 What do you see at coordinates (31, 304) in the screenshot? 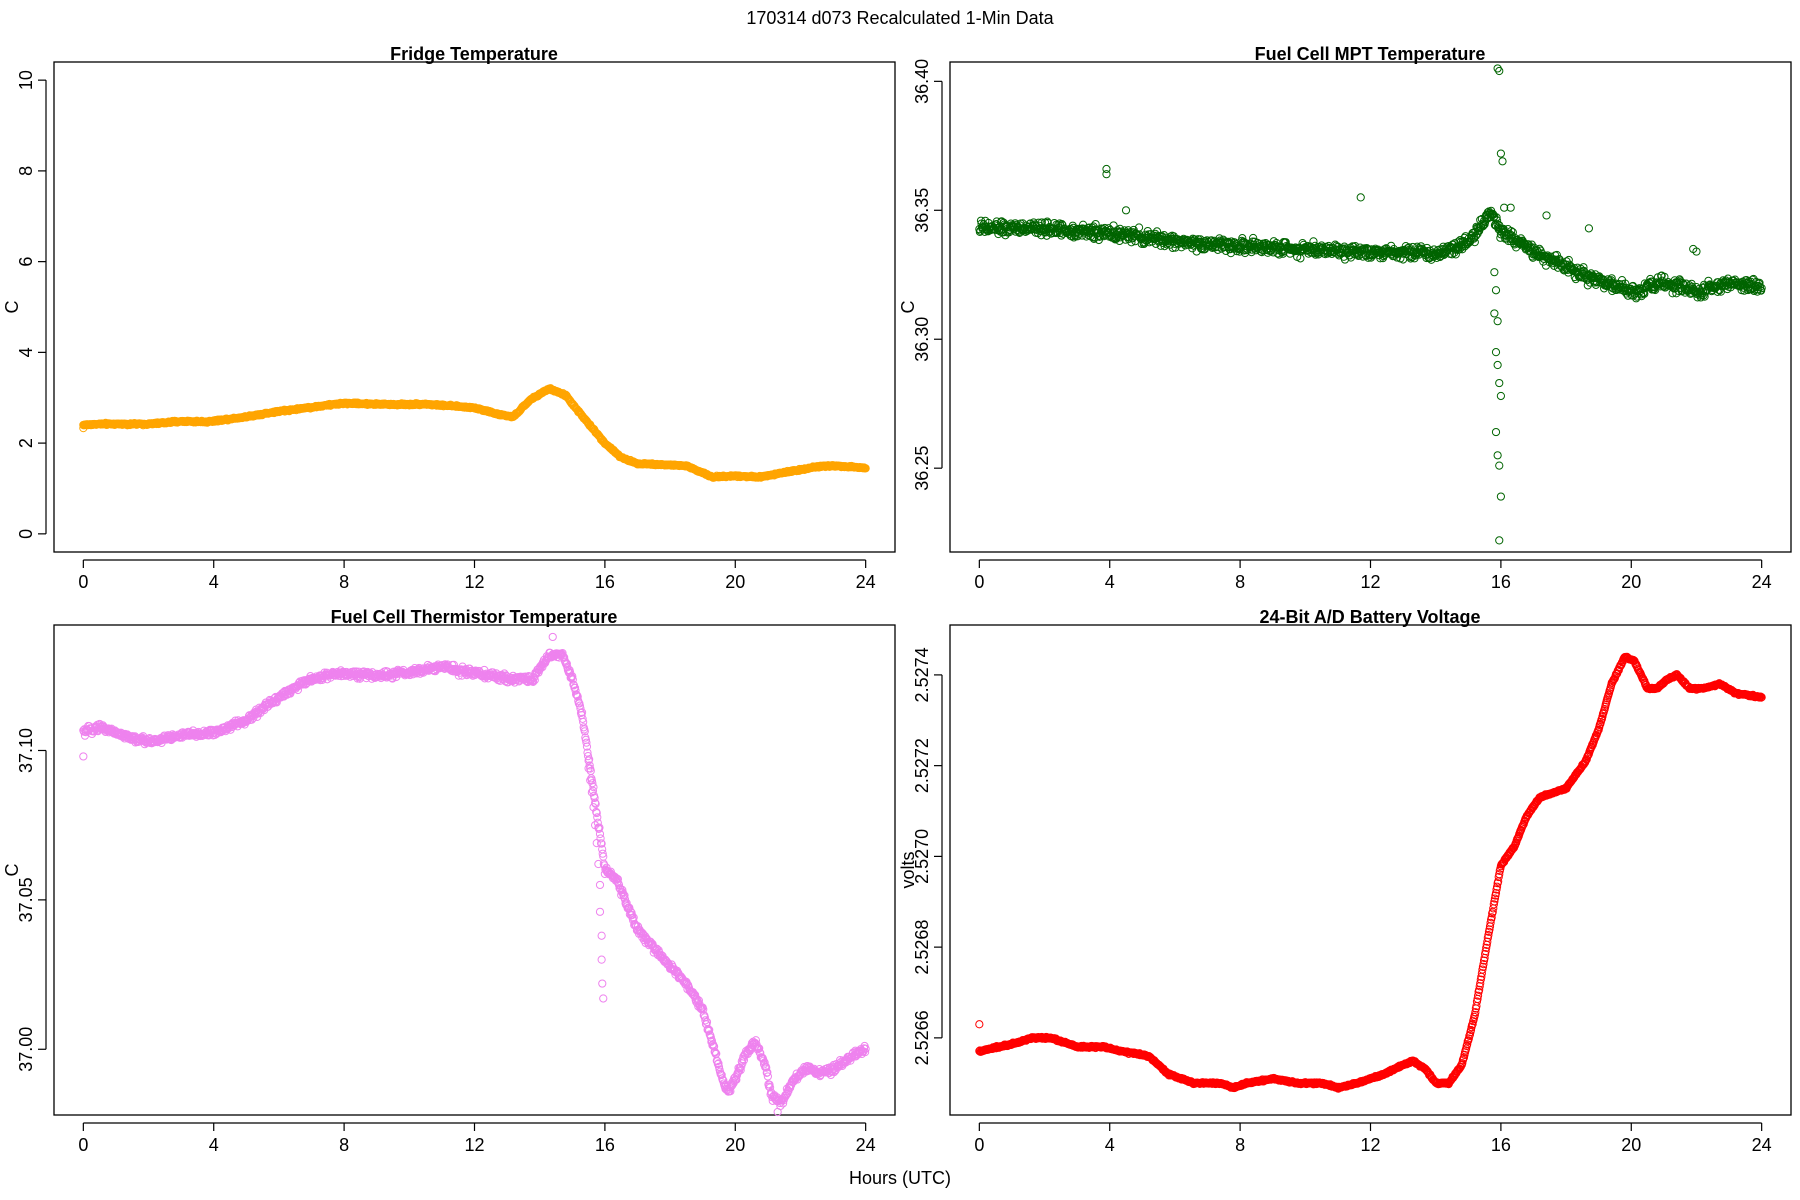
I see `y-axis: 0 2 4 6 8 10` at bounding box center [31, 304].